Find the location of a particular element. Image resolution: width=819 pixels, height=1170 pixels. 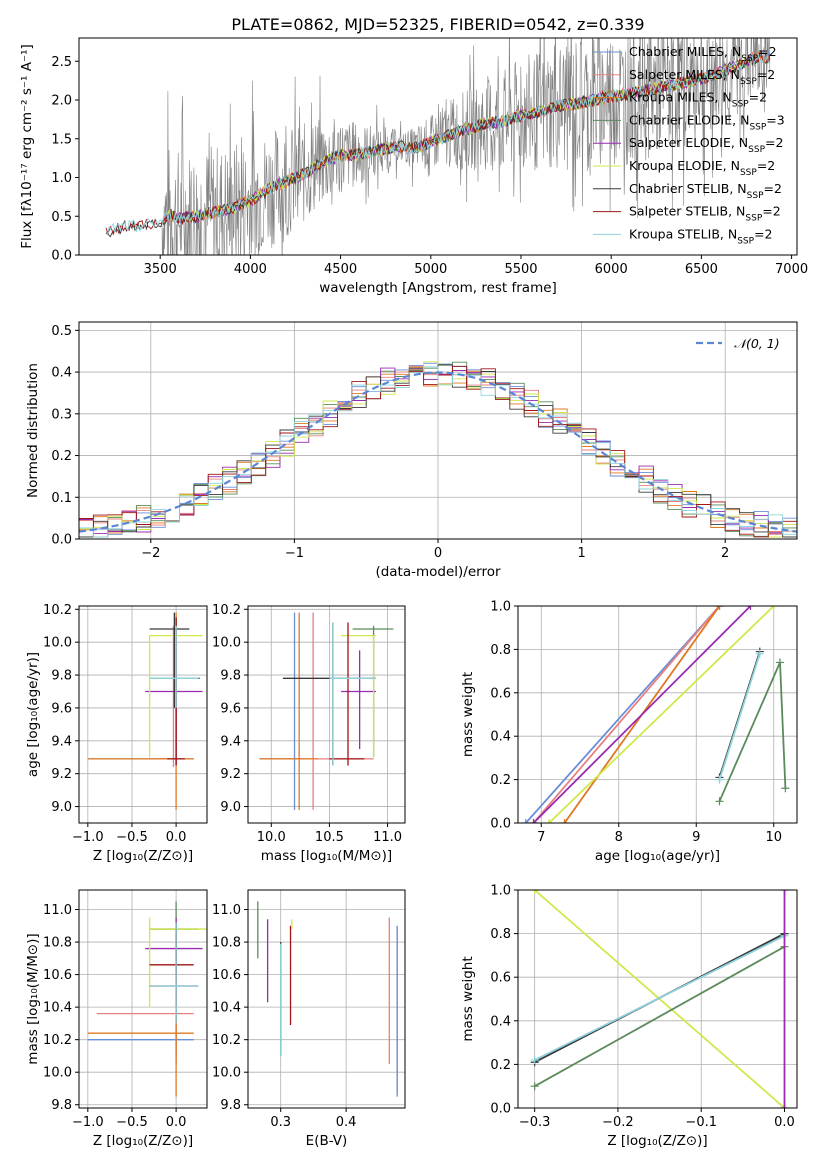

y-tick-label: 9.2 is located at coordinates (230, 774).